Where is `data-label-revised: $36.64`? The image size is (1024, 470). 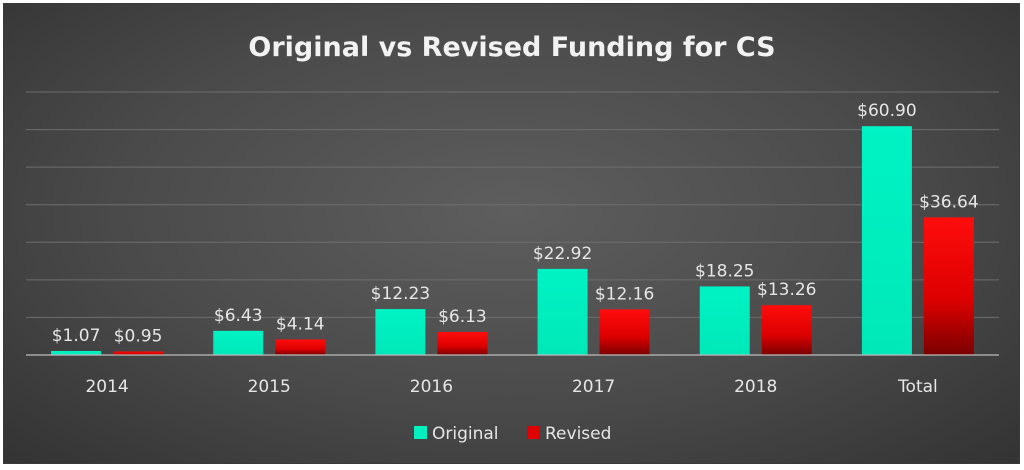
data-label-revised: $36.64 is located at coordinates (948, 202).